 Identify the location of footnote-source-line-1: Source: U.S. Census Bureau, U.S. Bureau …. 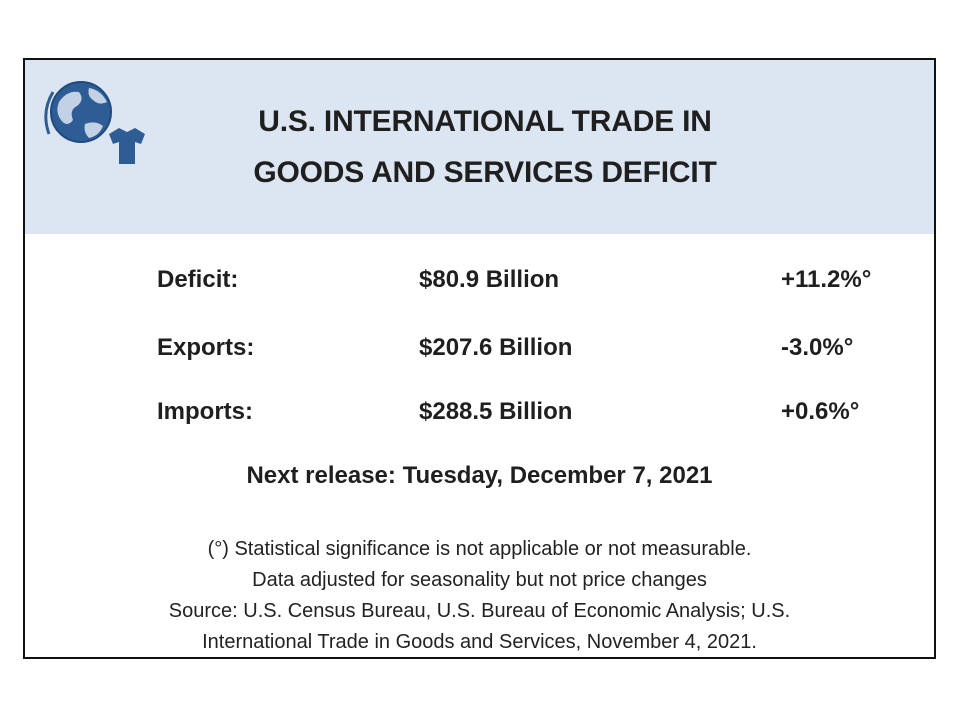
(479, 611).